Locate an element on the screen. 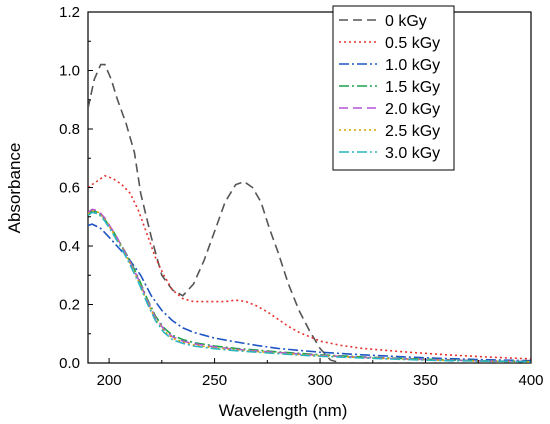 The image size is (550, 424). x-axis-title: Wavelength (nm) is located at coordinates (283, 410).